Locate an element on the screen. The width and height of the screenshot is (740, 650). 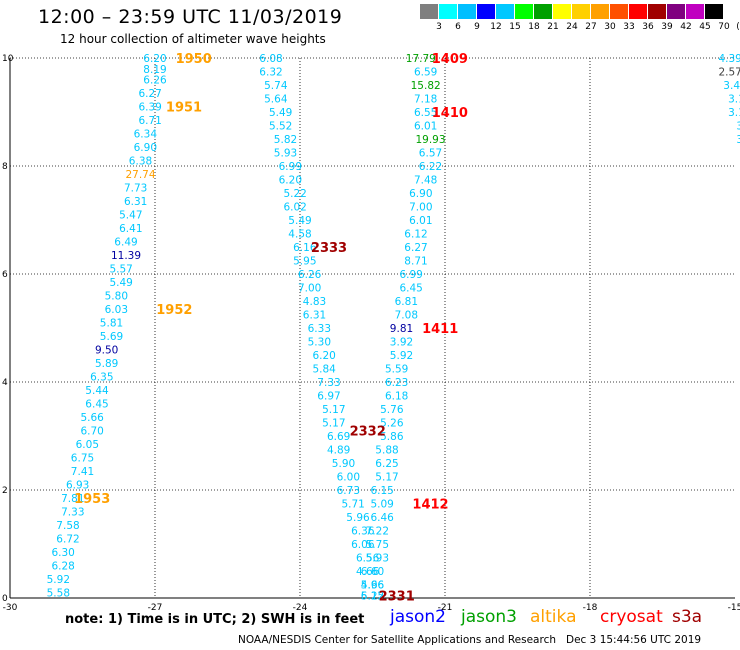
wave-height-value: 5.66 is located at coordinates (373, 586).